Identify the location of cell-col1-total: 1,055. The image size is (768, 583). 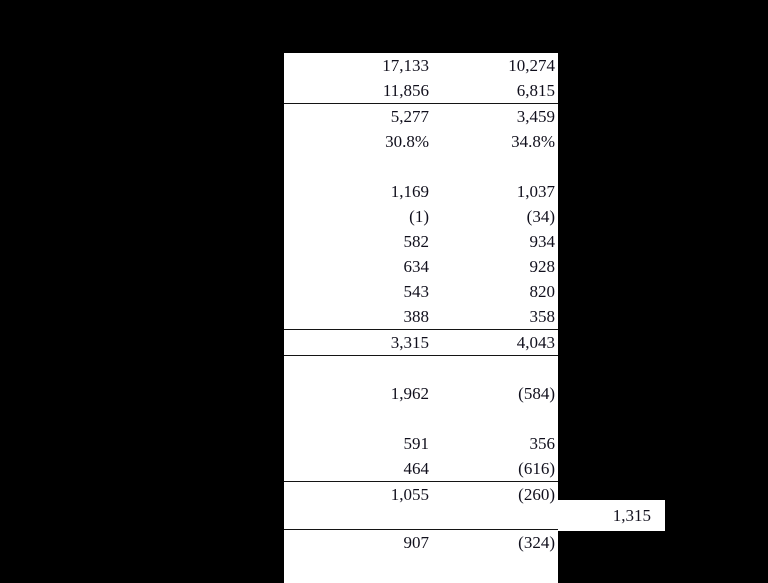
(409, 494).